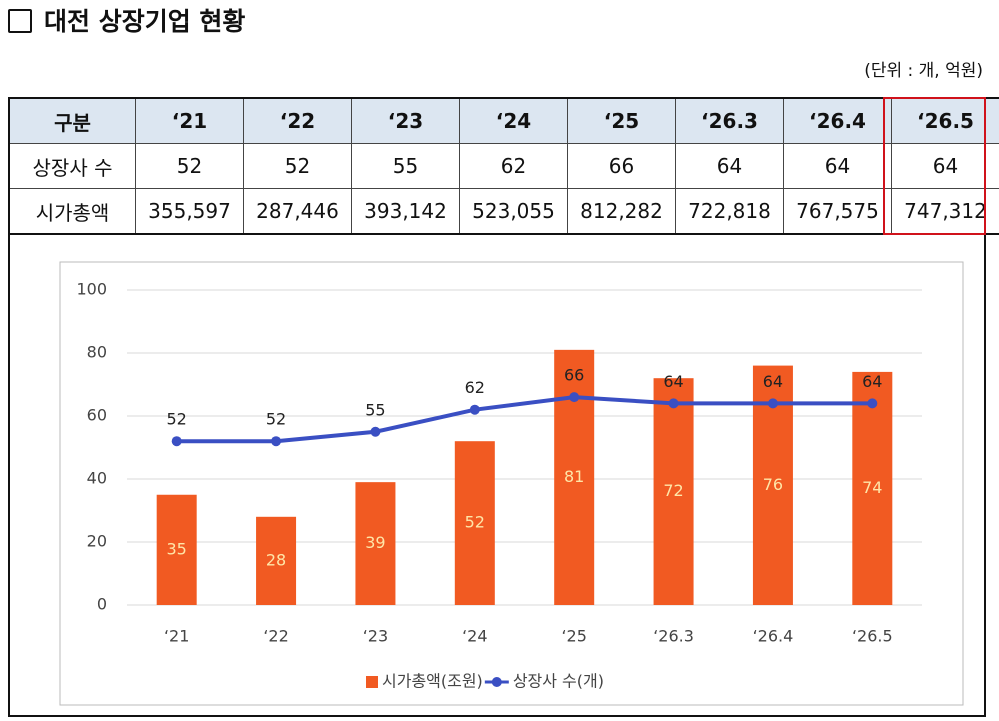 This screenshot has width=999, height=721. Describe the element at coordinates (72, 166) in the screenshot. I see `table-cell: 상장사 수` at that location.